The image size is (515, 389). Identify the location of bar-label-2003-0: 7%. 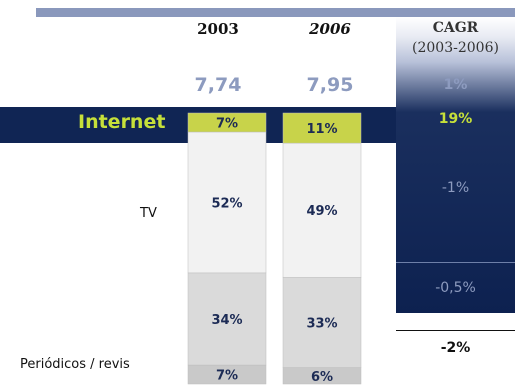
(227, 376).